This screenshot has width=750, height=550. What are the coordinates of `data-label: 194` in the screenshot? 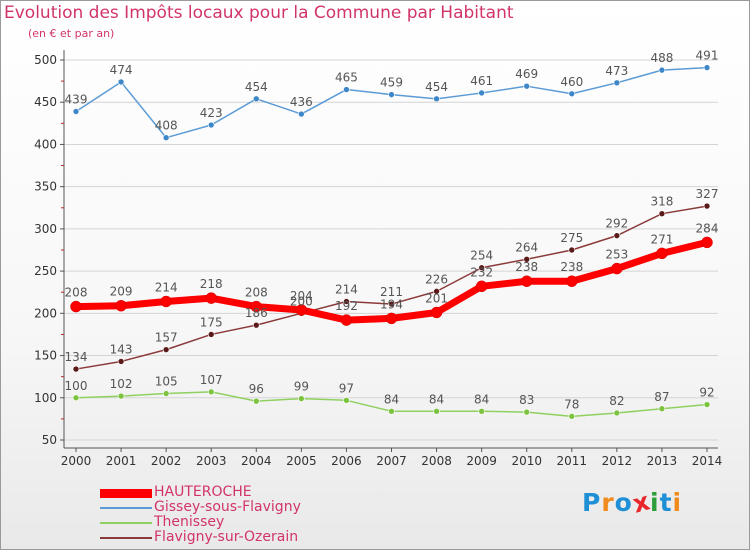 It's located at (391, 304).